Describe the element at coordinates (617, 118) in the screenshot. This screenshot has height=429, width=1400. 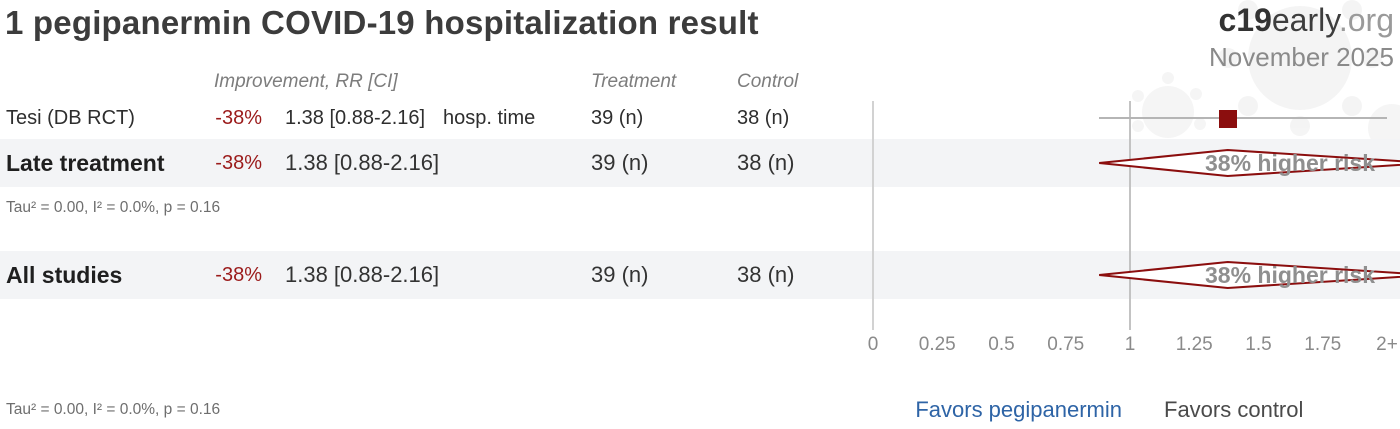
I see `study-treatment-n: 39 (n)` at that location.